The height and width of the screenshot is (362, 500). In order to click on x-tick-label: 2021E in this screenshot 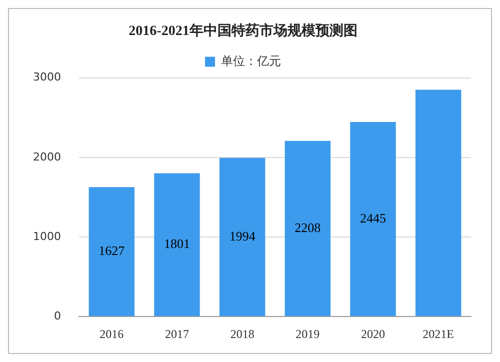, I will do `click(438, 333)`.